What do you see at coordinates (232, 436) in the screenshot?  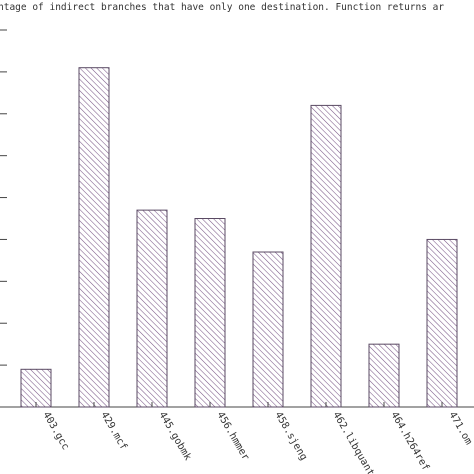 I see `x-tick-label: 456.hmmer` at bounding box center [232, 436].